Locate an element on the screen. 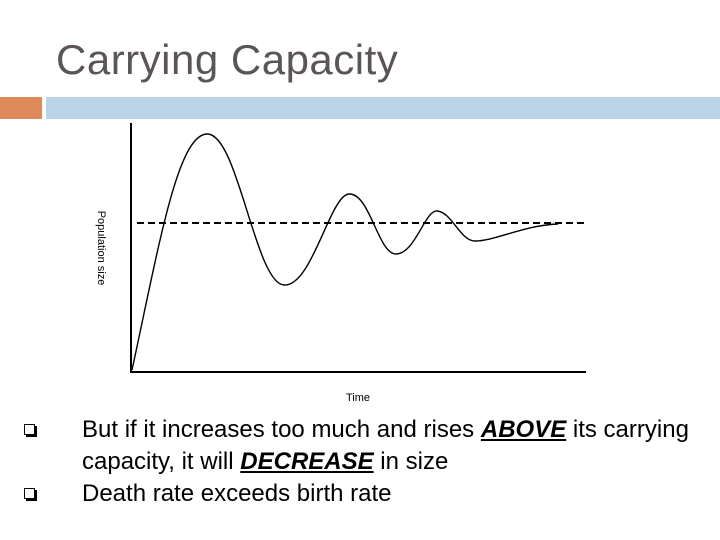  y-axis-label: Population size is located at coordinates (101, 248).